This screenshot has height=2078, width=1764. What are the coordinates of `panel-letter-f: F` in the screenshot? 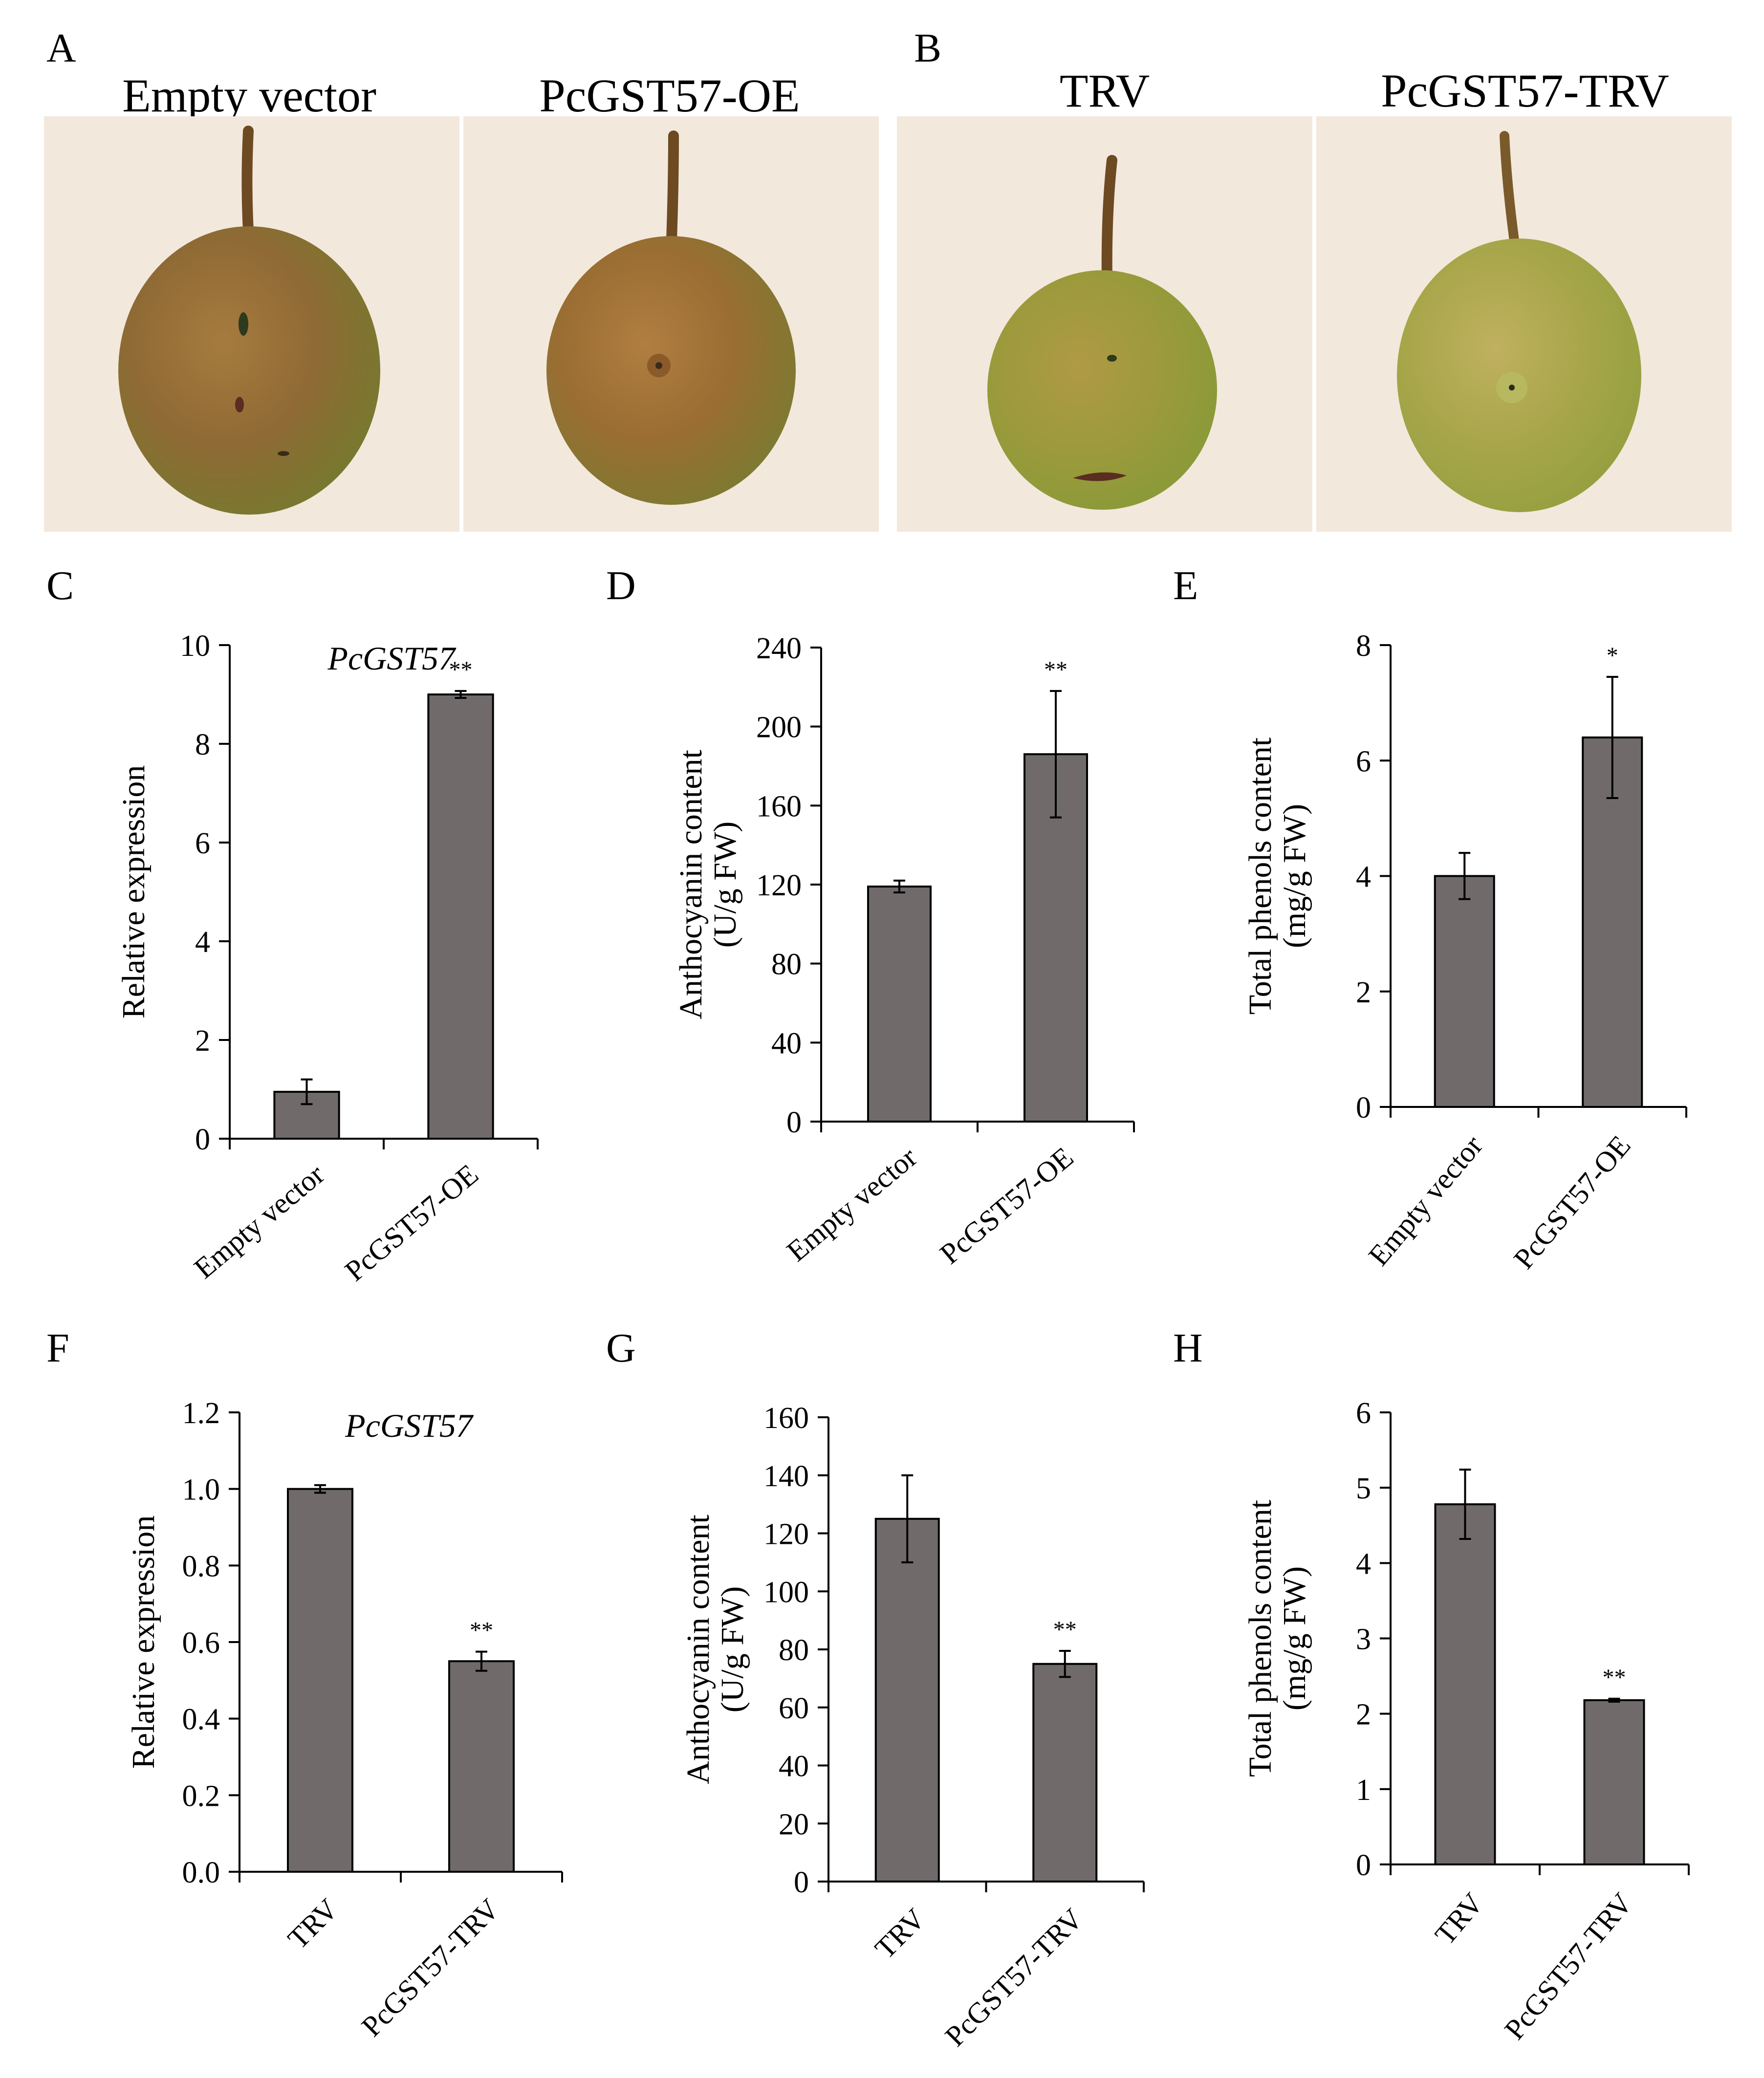 It's located at (57, 1348).